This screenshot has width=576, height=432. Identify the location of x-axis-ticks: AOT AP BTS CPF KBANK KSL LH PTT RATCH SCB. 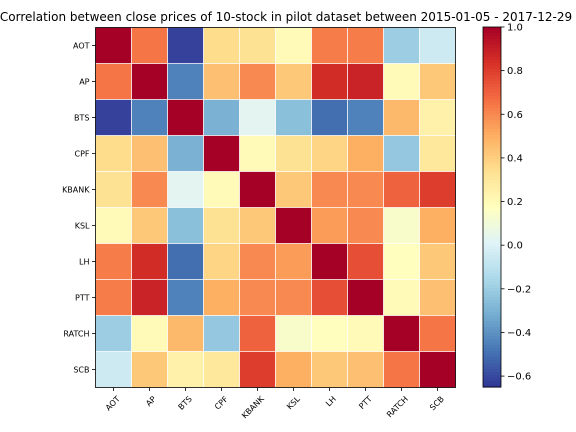
(275, 403).